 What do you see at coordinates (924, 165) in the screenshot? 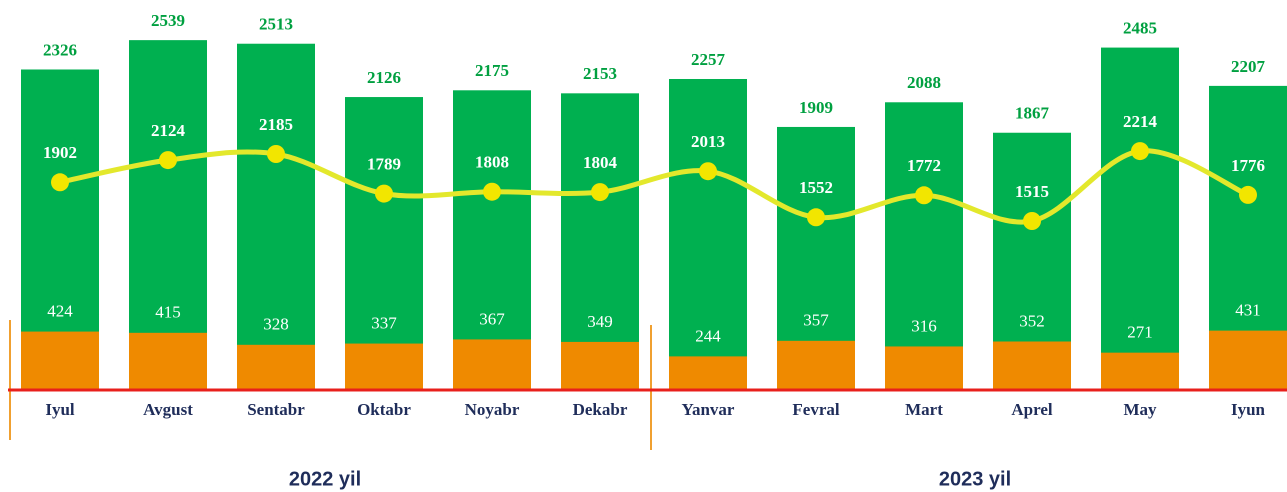
I see `point-label: 1772` at bounding box center [924, 165].